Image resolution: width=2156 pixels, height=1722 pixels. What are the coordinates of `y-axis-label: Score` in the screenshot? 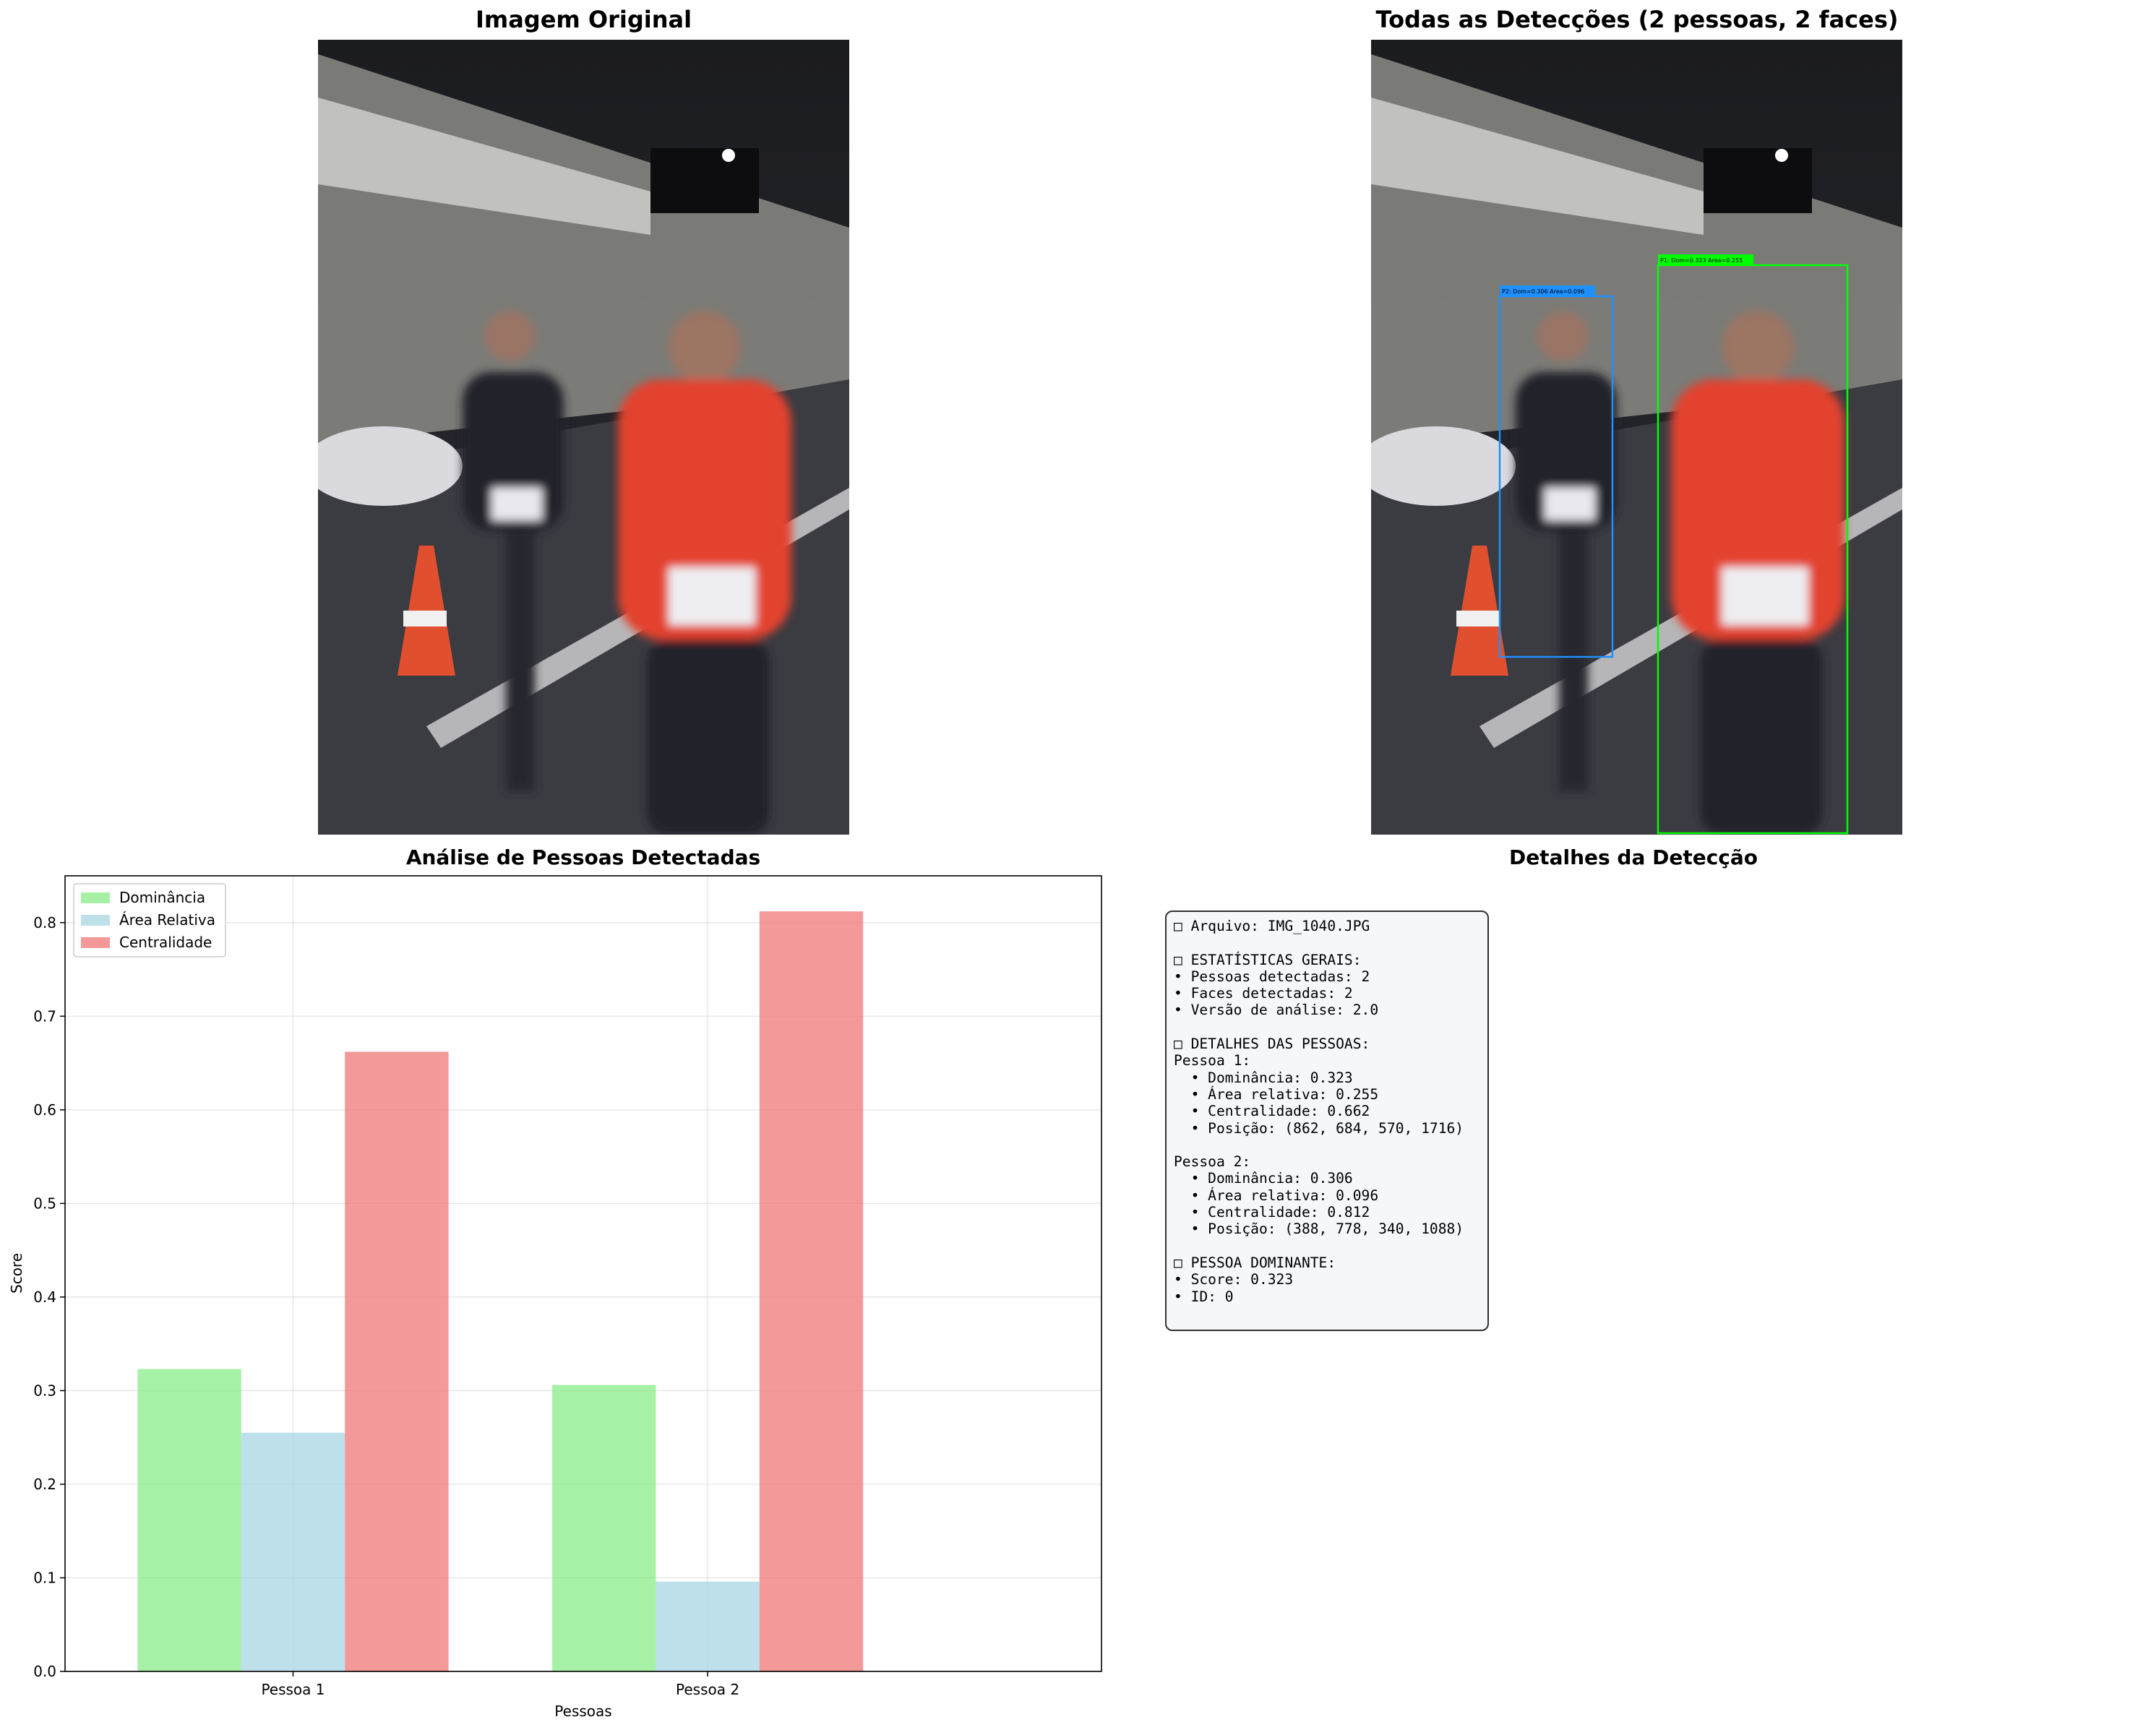 It's located at (17, 1273).